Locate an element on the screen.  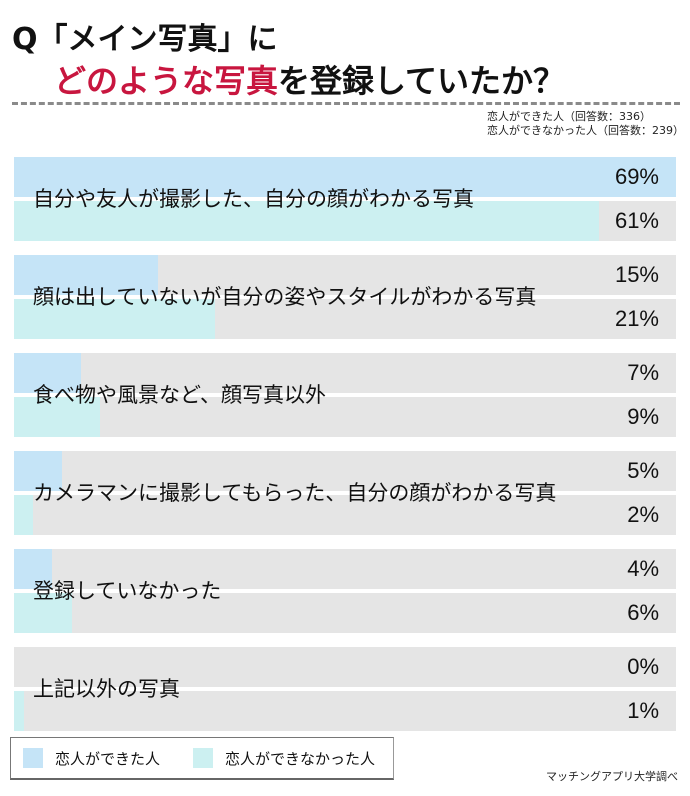
bar-track-group-b: 21% is located at coordinates (345, 319).